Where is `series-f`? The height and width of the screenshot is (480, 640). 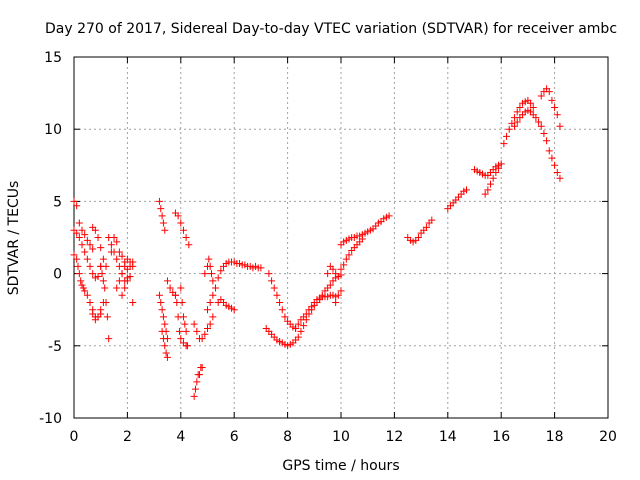
series-f is located at coordinates (105, 302).